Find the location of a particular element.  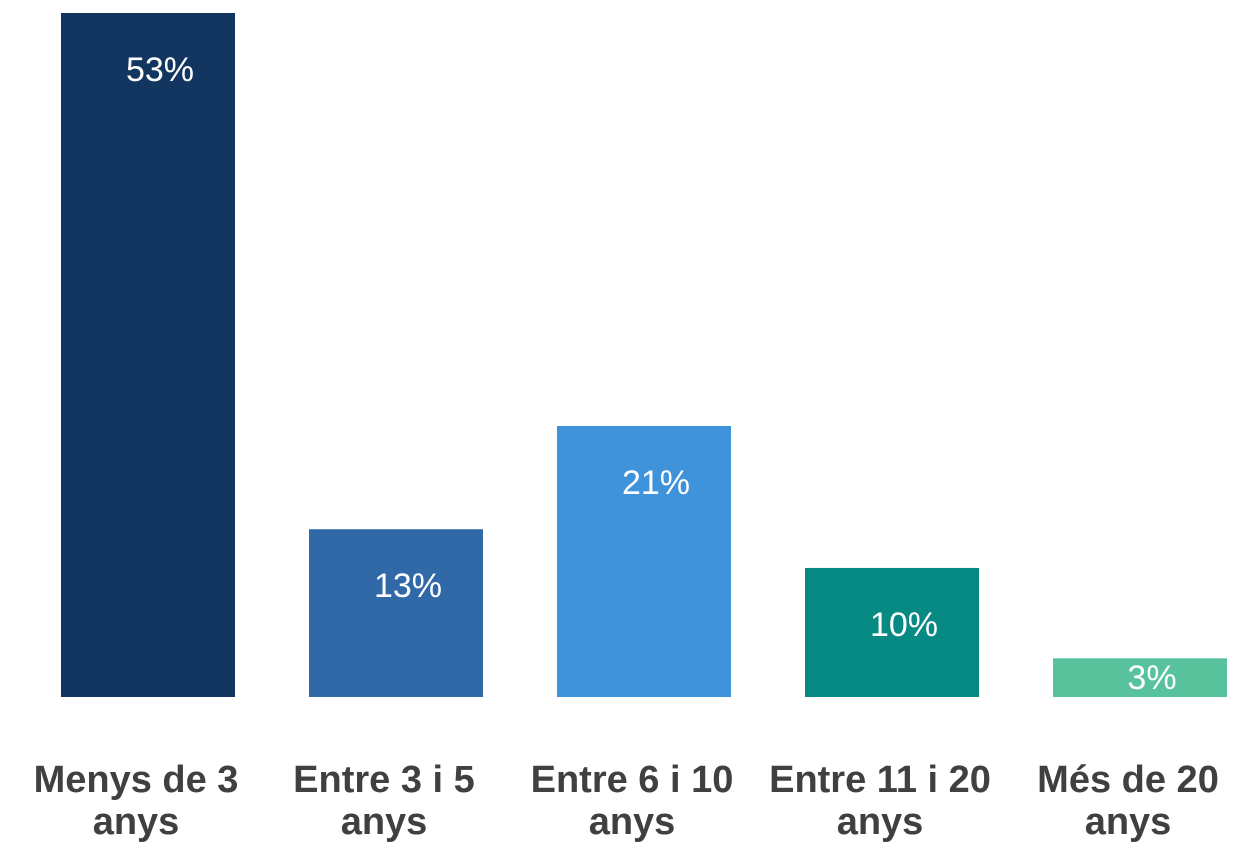

category-label-2-line-1: Entre 3 i 5 is located at coordinates (384, 780).